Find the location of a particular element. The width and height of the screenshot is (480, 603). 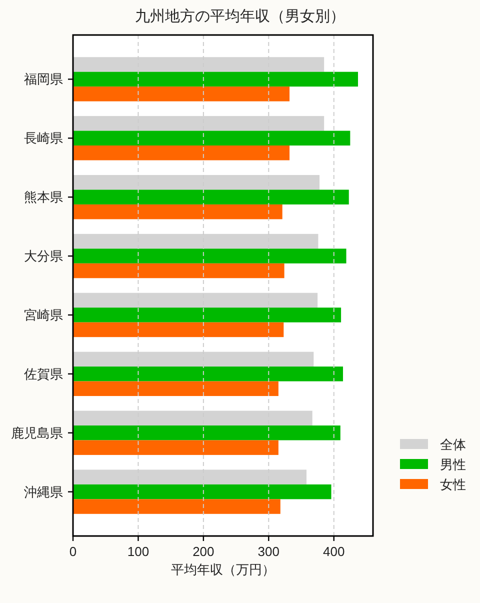

title: 九州地方の平均年収（男女別） is located at coordinates (240, 16).